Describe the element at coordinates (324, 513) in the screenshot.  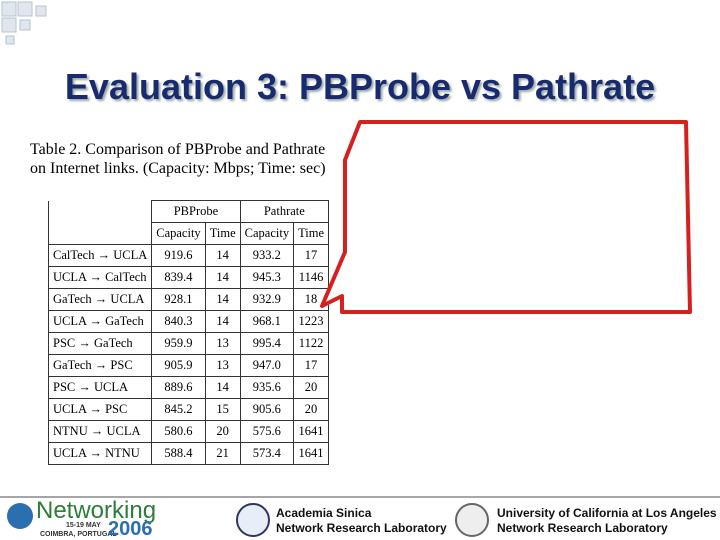
I see `lab-name: Academia Sinica` at that location.